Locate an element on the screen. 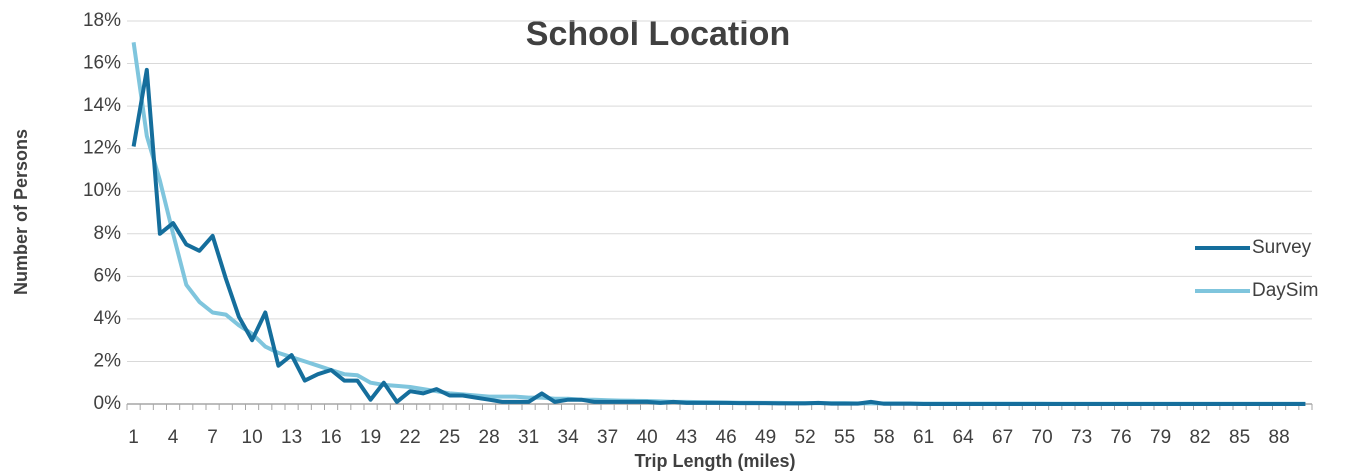 This screenshot has height=474, width=1347. x-tick-label: 76 is located at coordinates (1121, 437).